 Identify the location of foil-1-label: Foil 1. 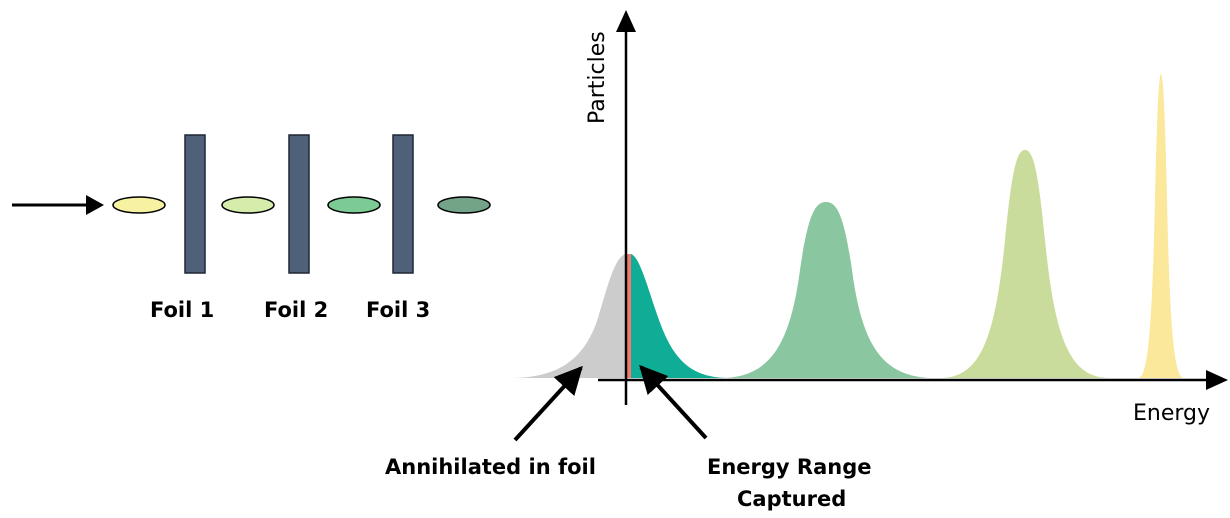
(182, 310).